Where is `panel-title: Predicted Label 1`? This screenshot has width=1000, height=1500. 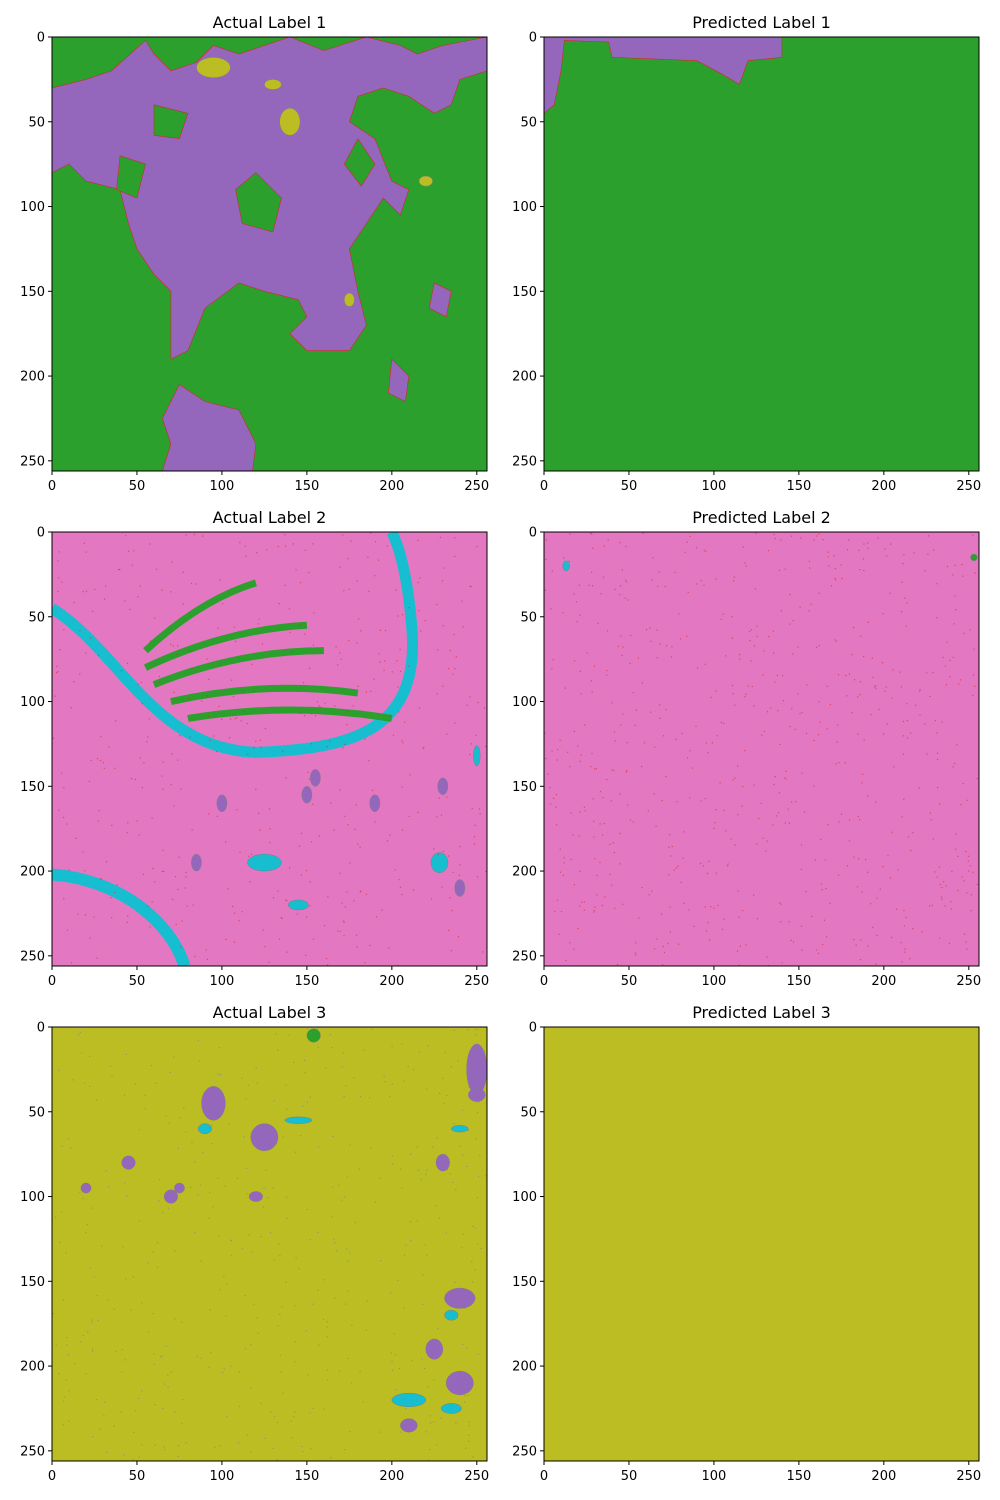 panel-title: Predicted Label 1 is located at coordinates (761, 22).